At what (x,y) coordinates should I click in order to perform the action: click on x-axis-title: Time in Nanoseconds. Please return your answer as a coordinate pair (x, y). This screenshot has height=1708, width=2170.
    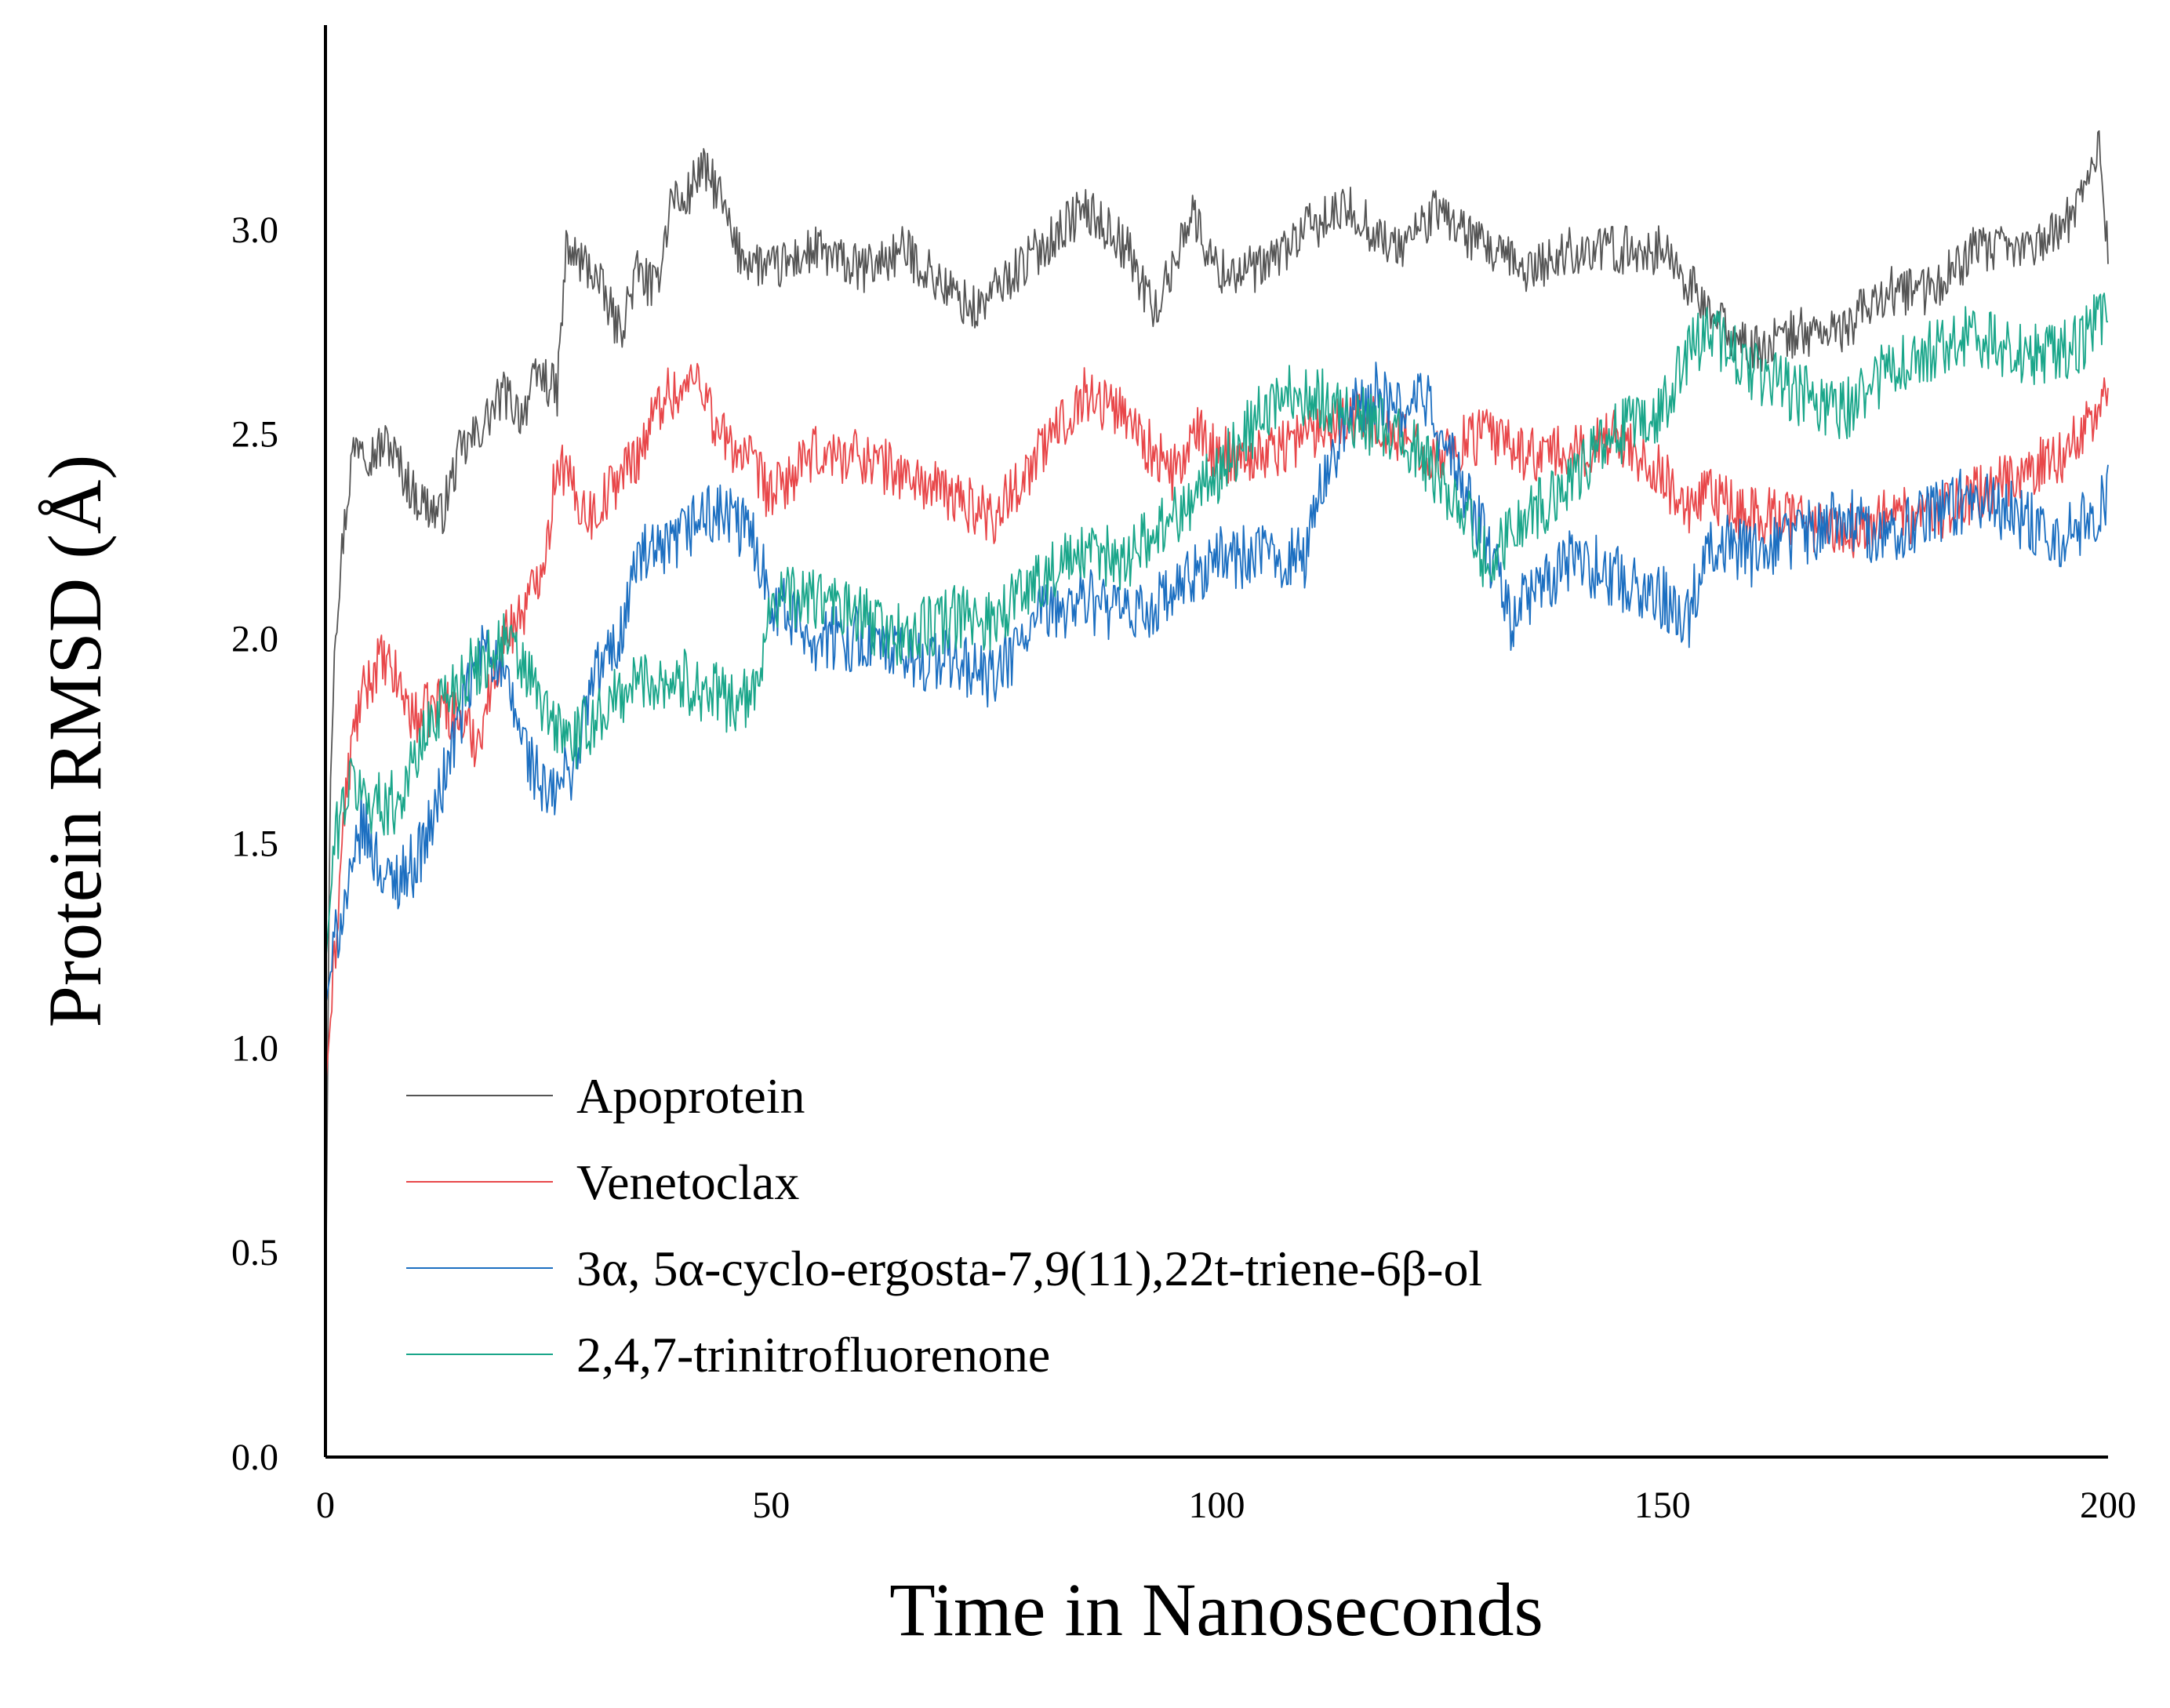
    Looking at the image, I should click on (1216, 1610).